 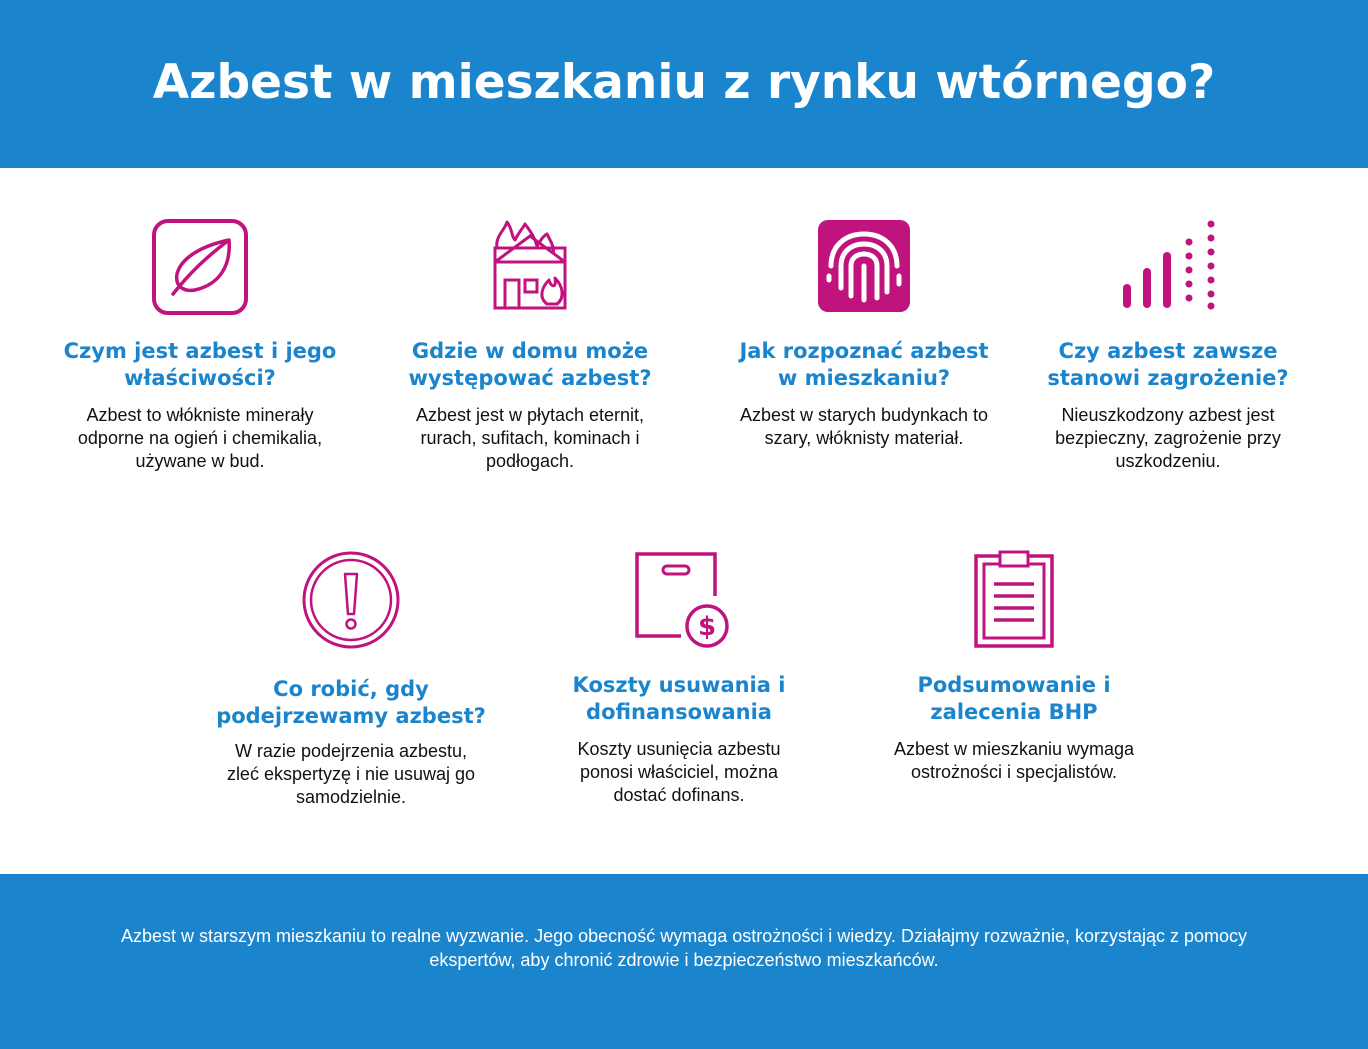 I want to click on card-title: Gdzie w domu może występować azbest?, so click(x=530, y=364).